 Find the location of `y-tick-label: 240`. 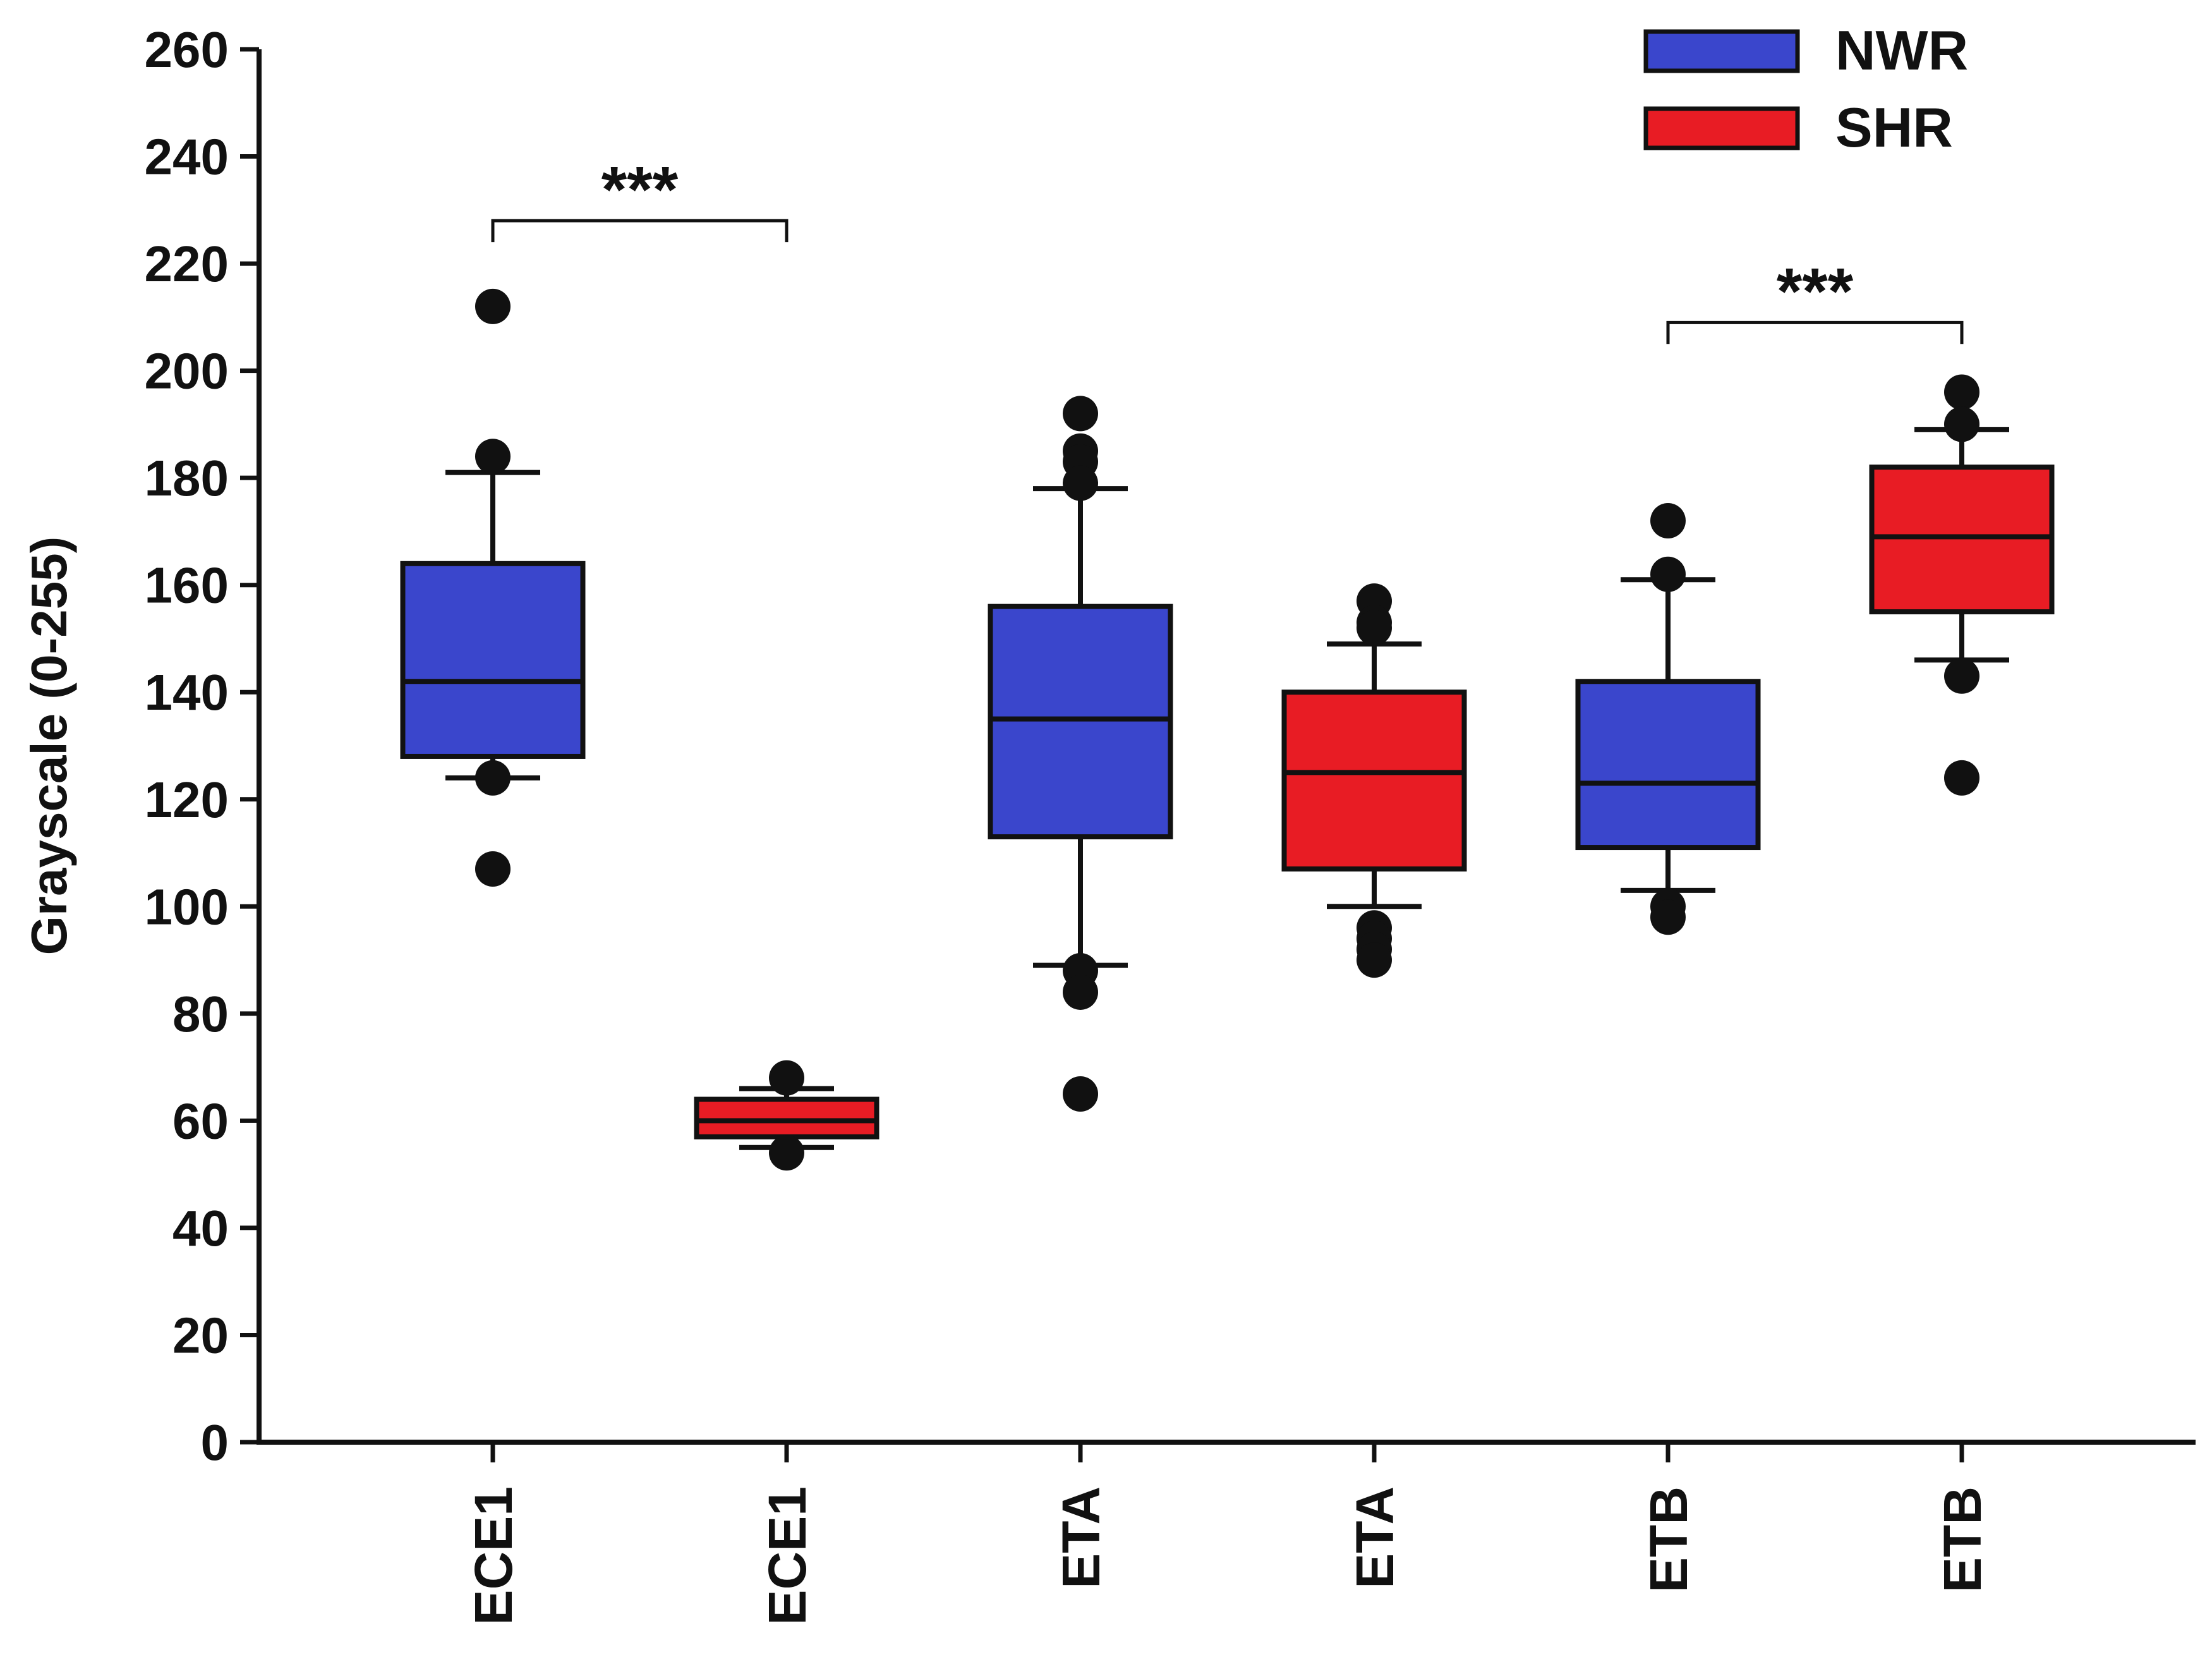

y-tick-label: 240 is located at coordinates (187, 157).